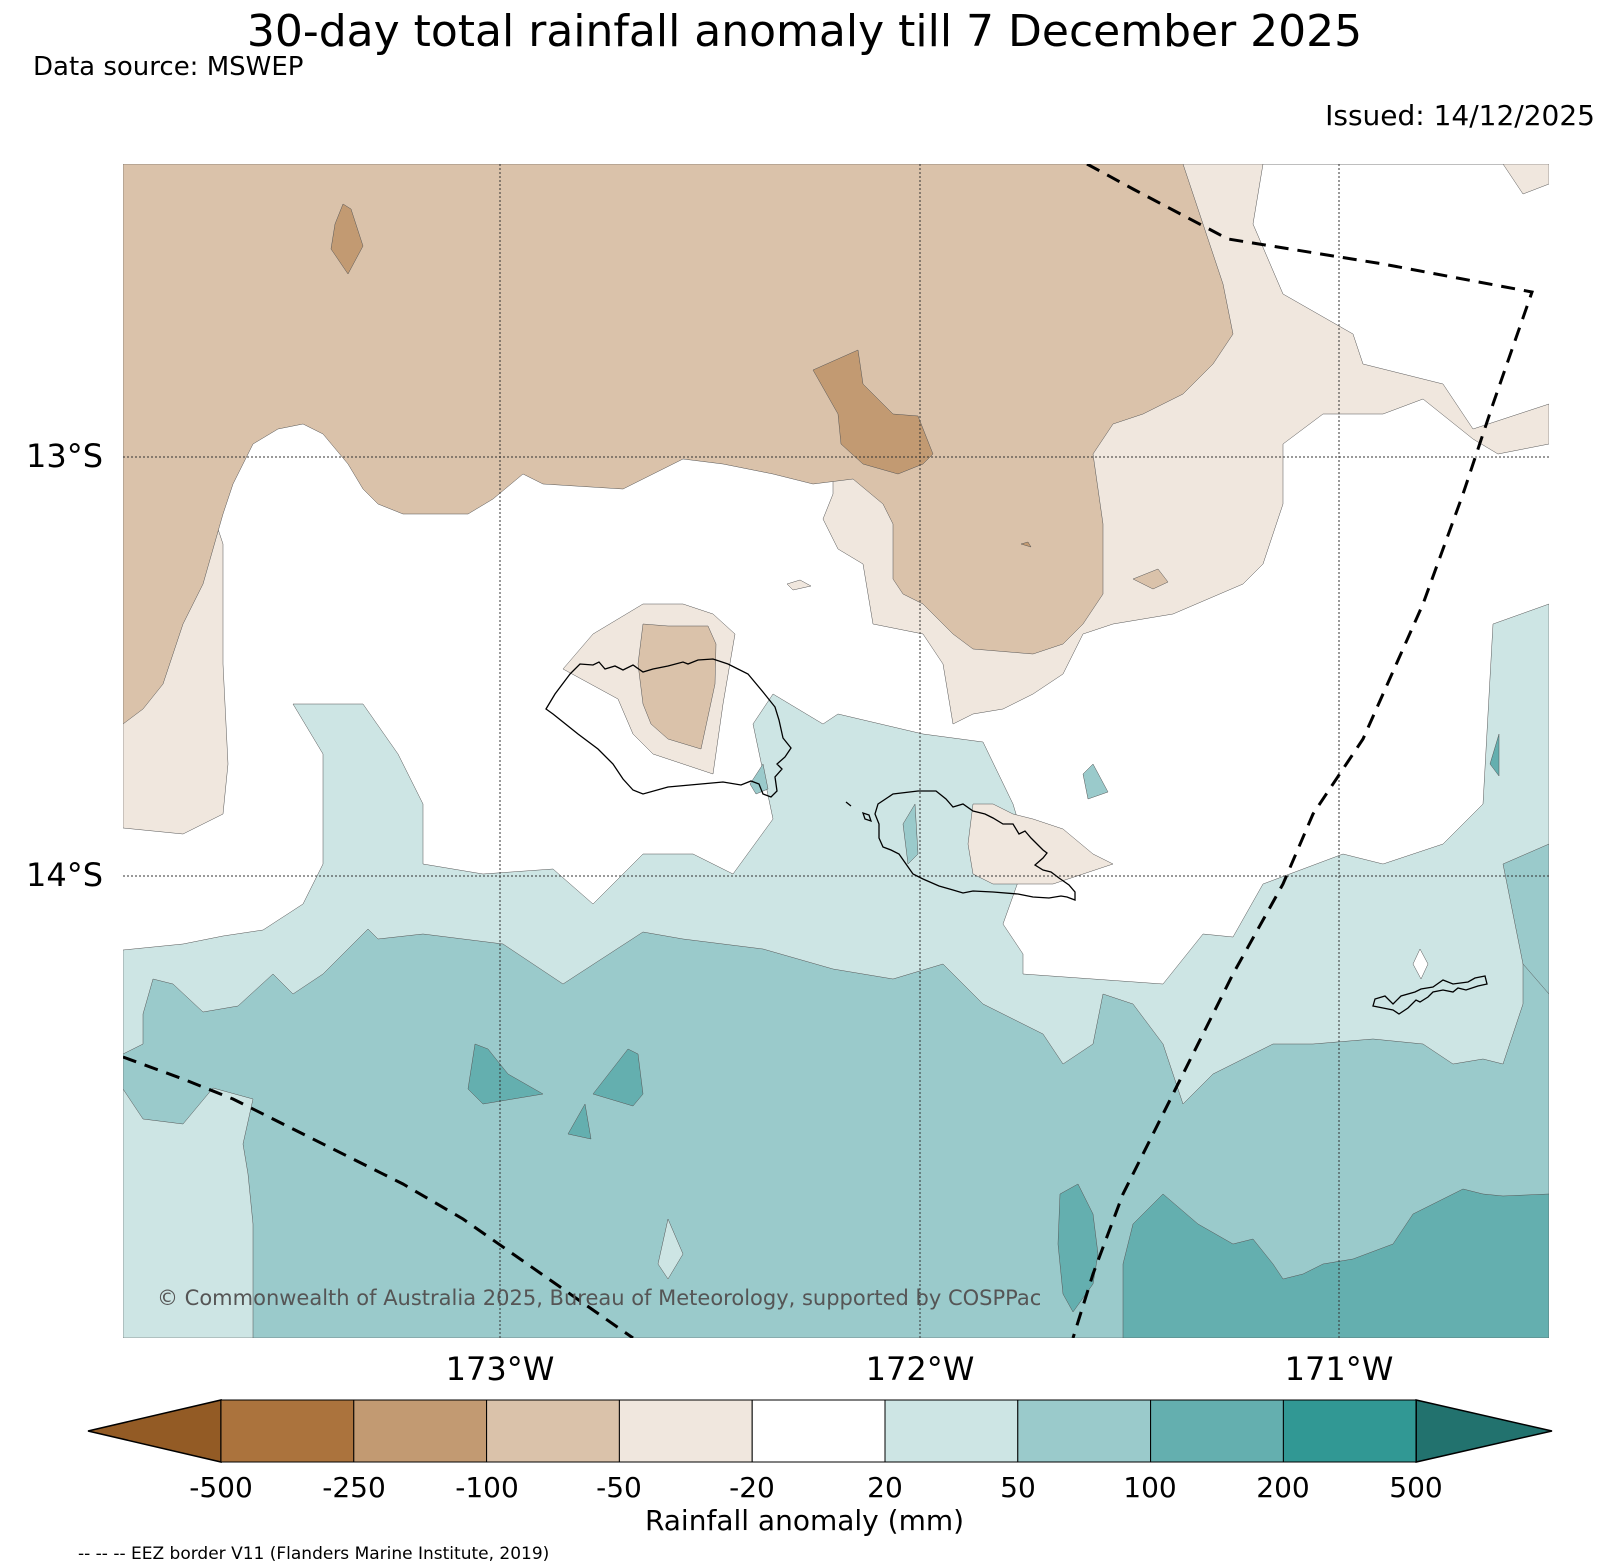  Describe the element at coordinates (1416, 1487) in the screenshot. I see `colorbar-tick: 500` at that location.